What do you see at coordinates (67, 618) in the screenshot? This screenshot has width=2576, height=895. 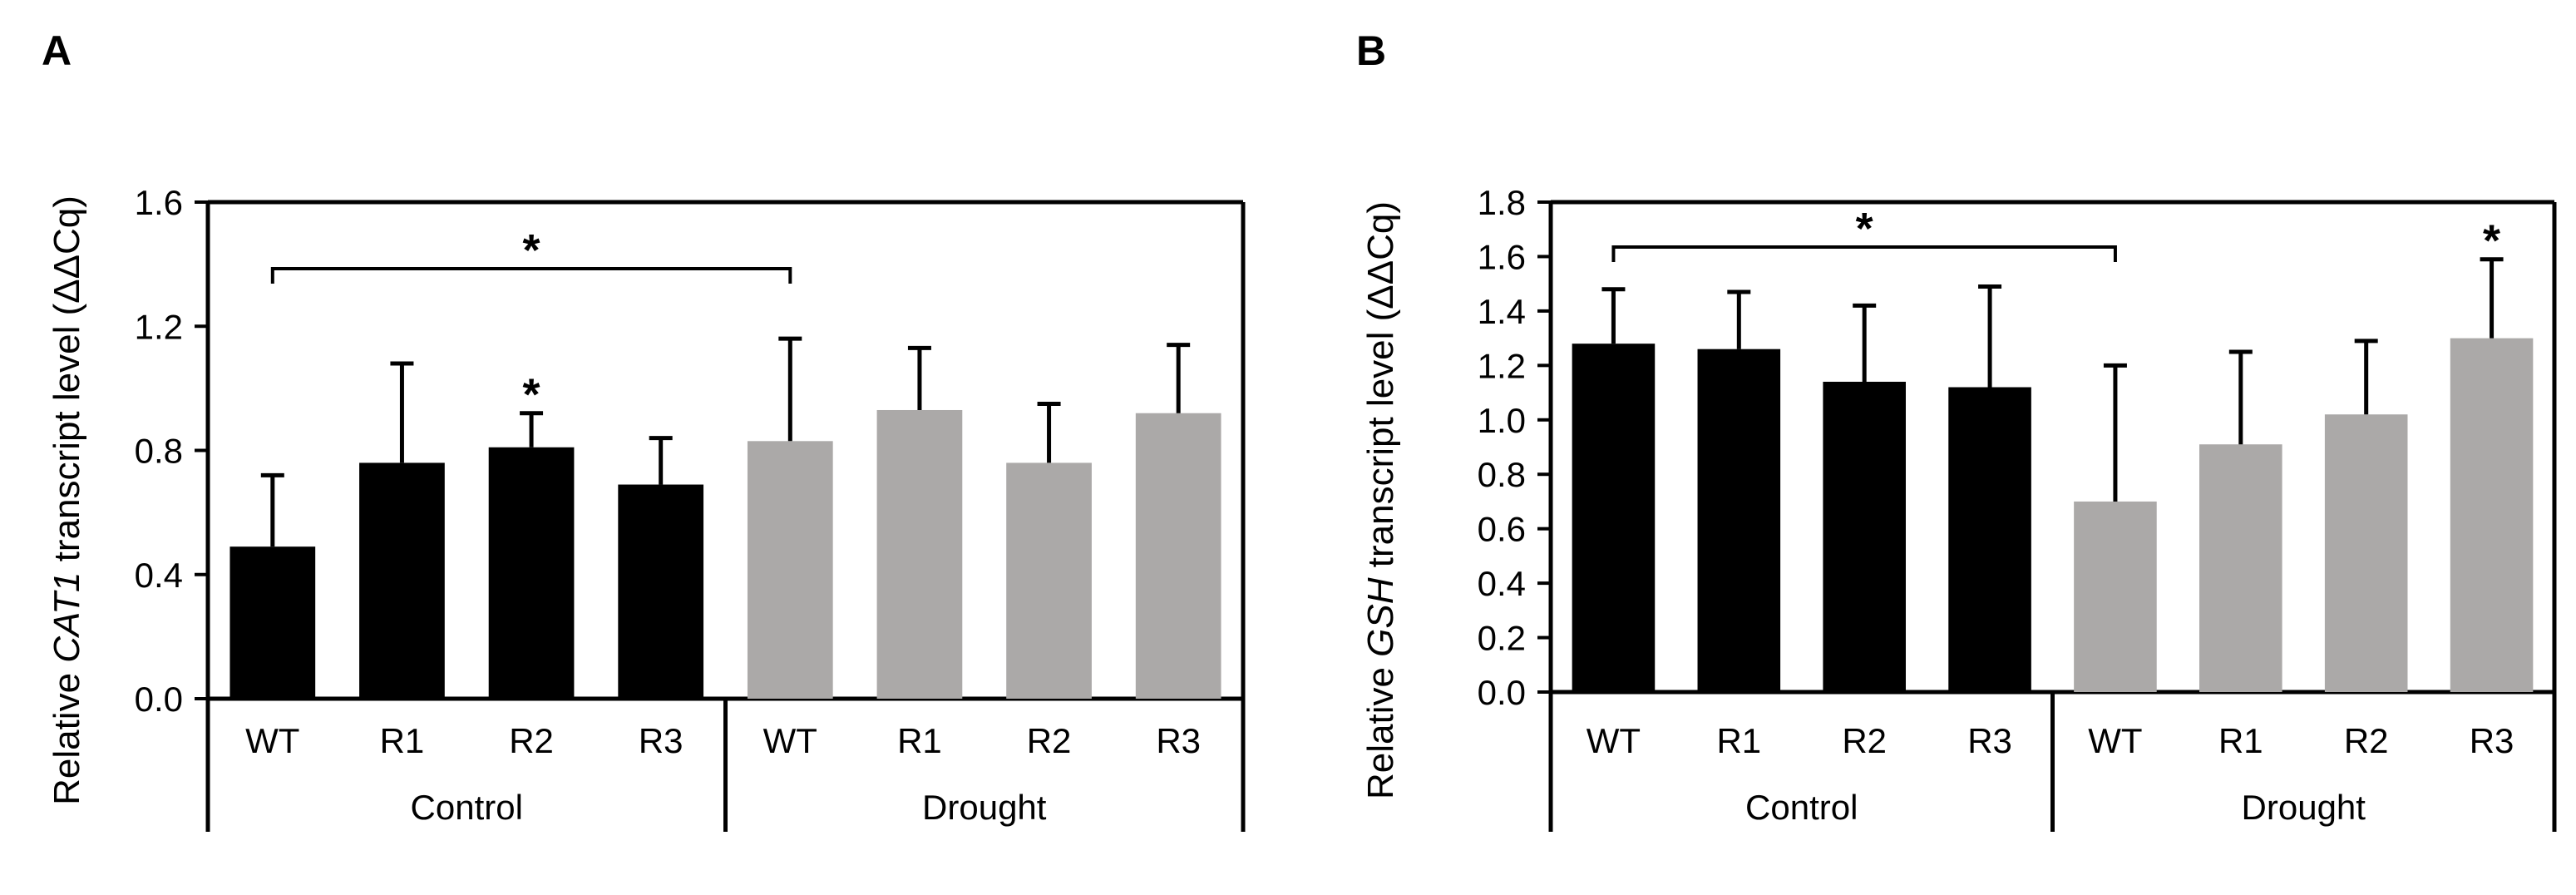 I see `y-axis-label-gene: CAT1` at bounding box center [67, 618].